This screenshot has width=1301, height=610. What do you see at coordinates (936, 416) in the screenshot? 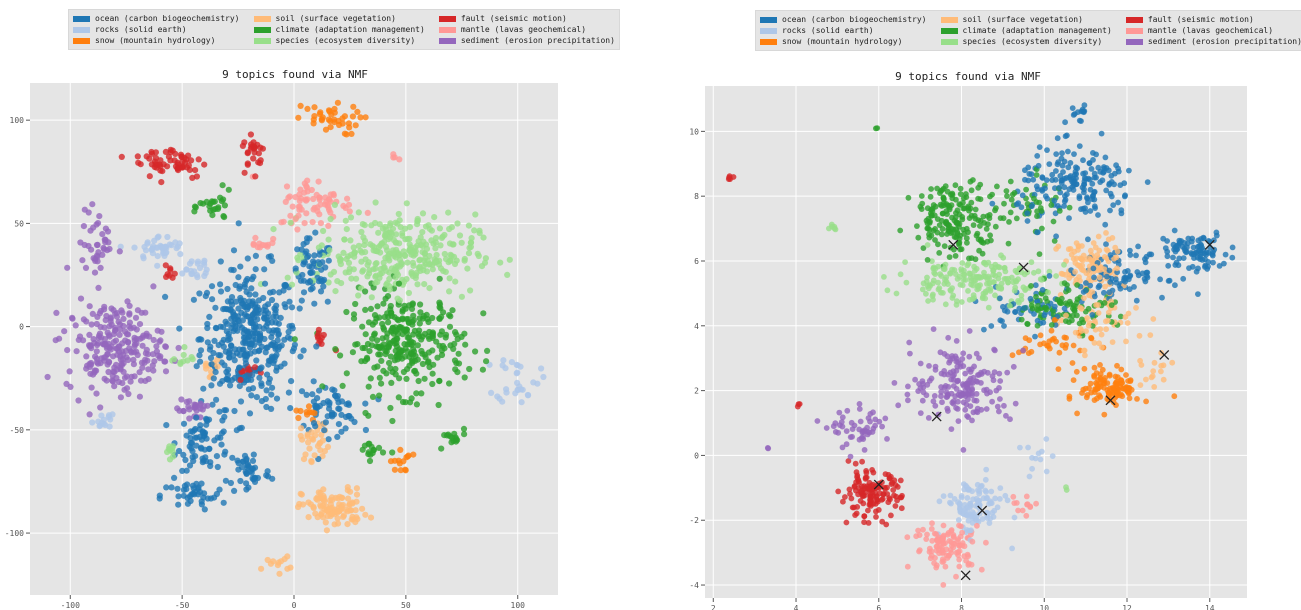
I see `centroid-stroke` at bounding box center [936, 416].